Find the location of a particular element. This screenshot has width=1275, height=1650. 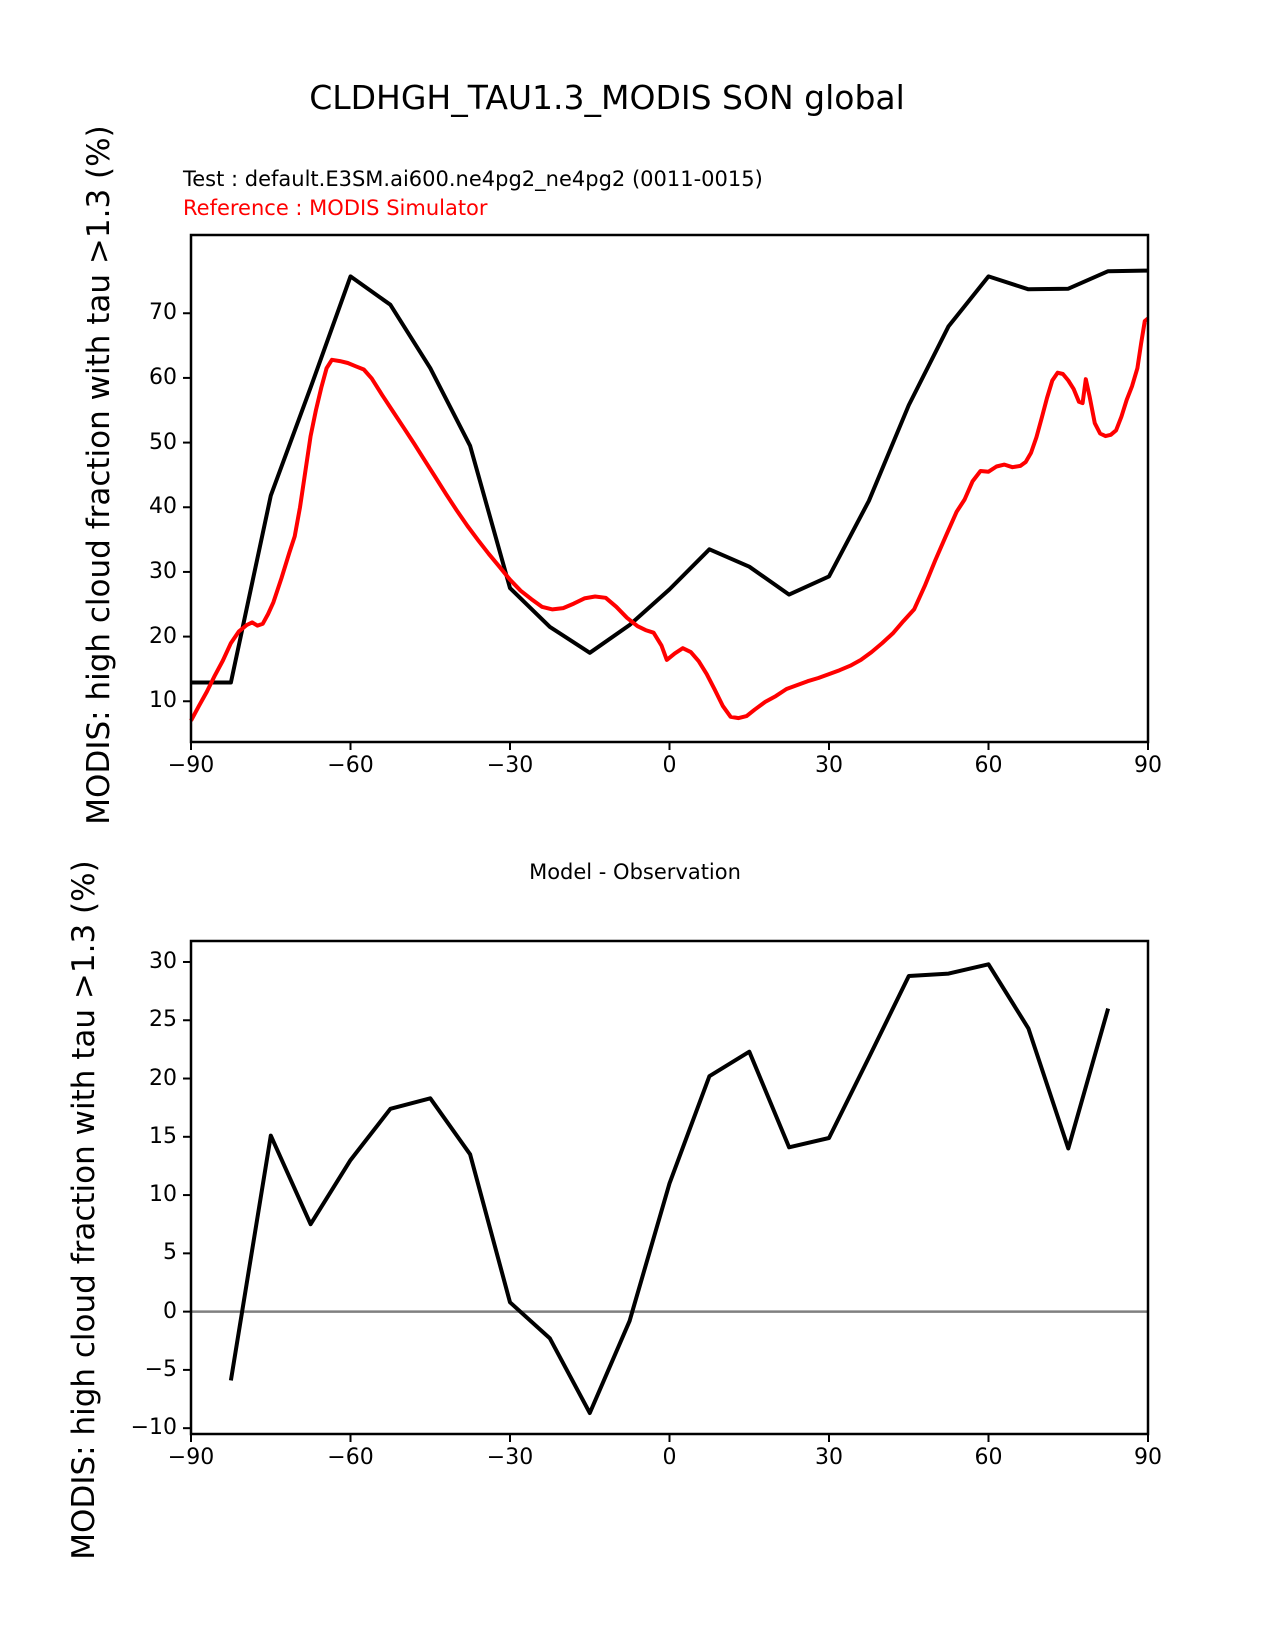

y-tick-label: 25 is located at coordinates (163, 1020).